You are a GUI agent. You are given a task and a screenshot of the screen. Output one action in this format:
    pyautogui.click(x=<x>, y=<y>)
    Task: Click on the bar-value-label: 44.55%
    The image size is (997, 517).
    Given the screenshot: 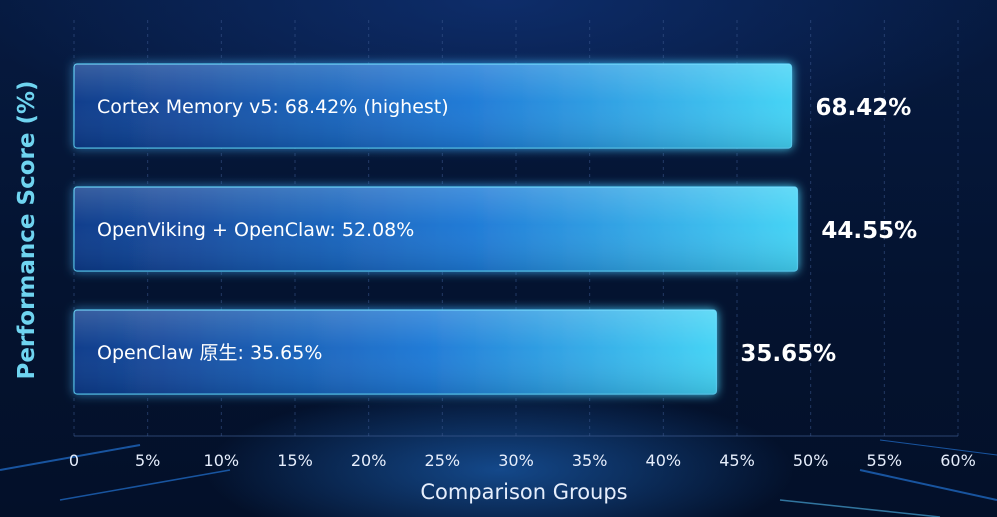 What is the action you would take?
    pyautogui.click(x=869, y=231)
    